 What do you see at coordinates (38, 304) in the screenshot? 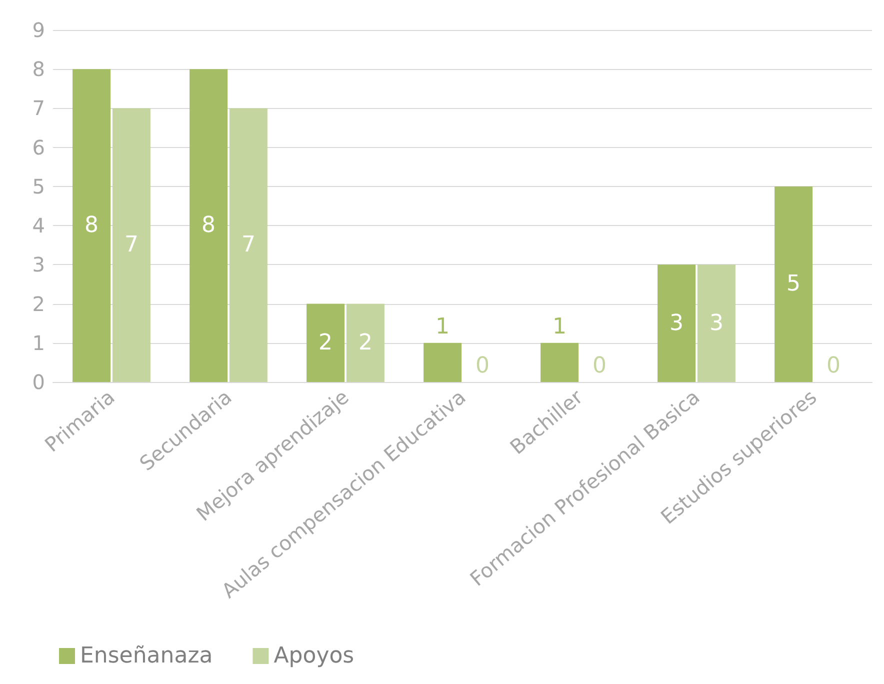
I see `y-tick-label: 2` at bounding box center [38, 304].